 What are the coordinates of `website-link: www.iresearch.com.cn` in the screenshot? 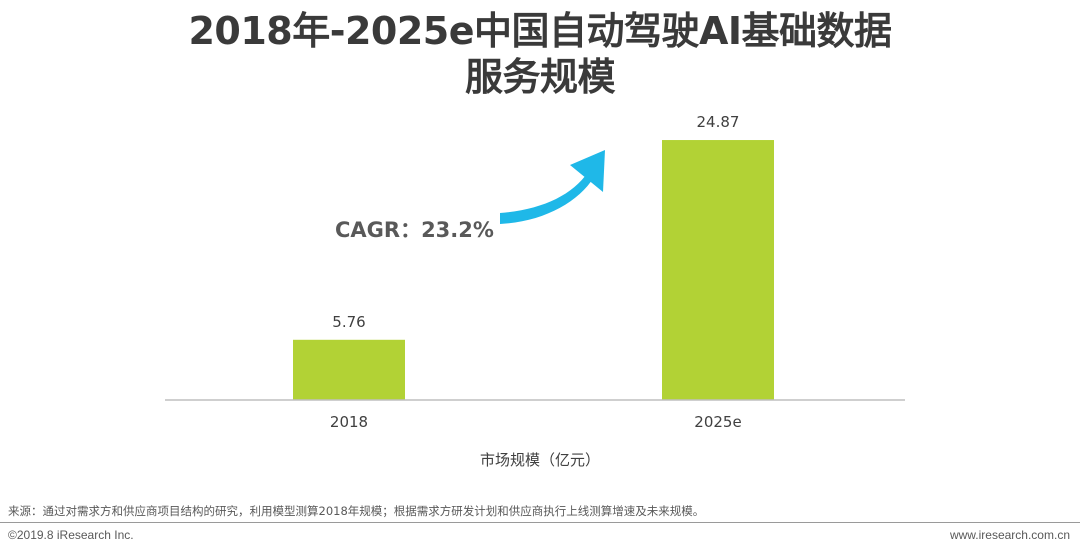 It's located at (1009, 535).